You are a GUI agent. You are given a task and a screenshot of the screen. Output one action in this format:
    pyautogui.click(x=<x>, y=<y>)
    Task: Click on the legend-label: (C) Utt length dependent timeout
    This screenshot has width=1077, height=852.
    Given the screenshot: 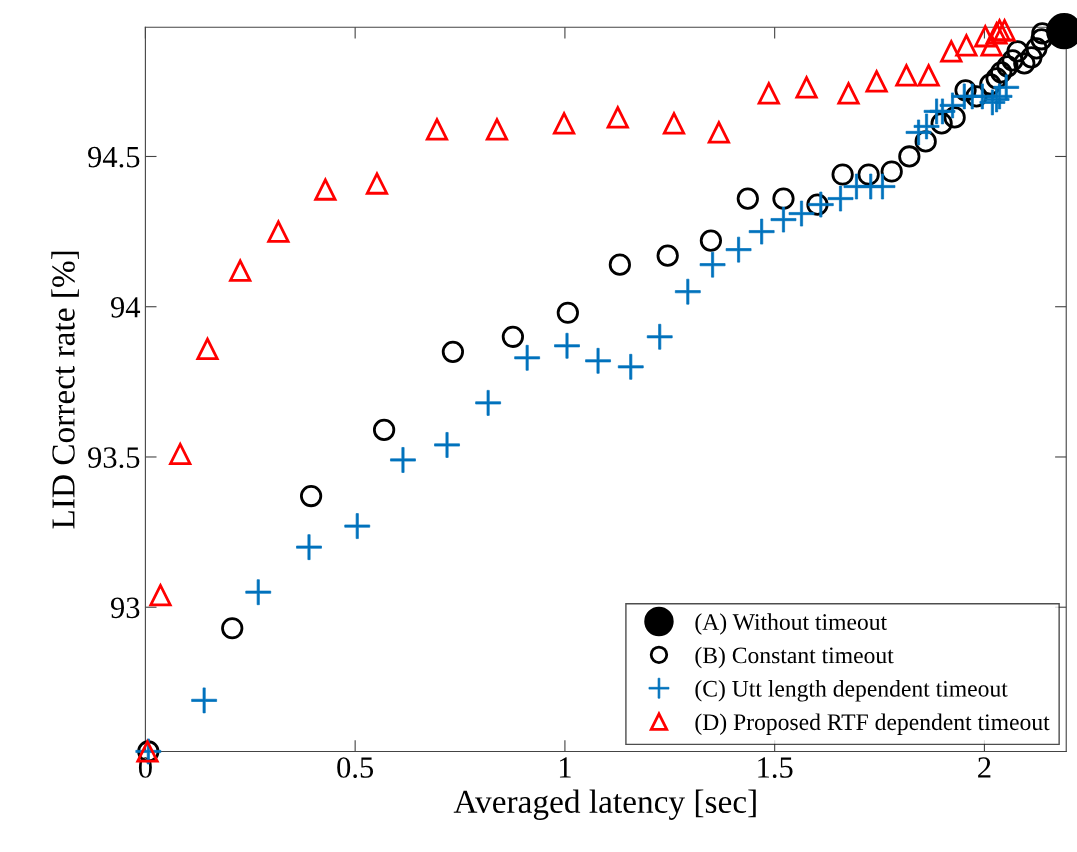 What is the action you would take?
    pyautogui.click(x=851, y=691)
    